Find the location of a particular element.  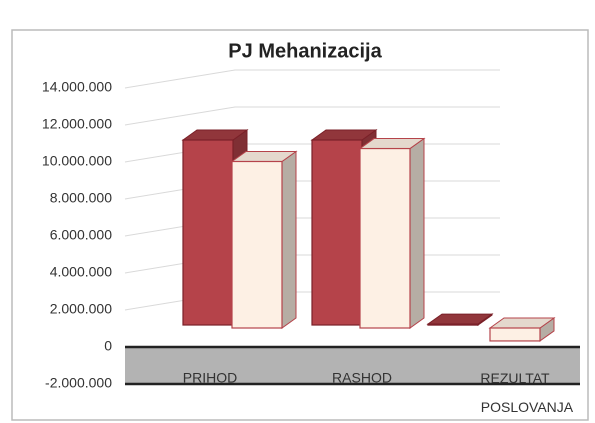

y-tick-label: 4.000.000 is located at coordinates (81, 272).